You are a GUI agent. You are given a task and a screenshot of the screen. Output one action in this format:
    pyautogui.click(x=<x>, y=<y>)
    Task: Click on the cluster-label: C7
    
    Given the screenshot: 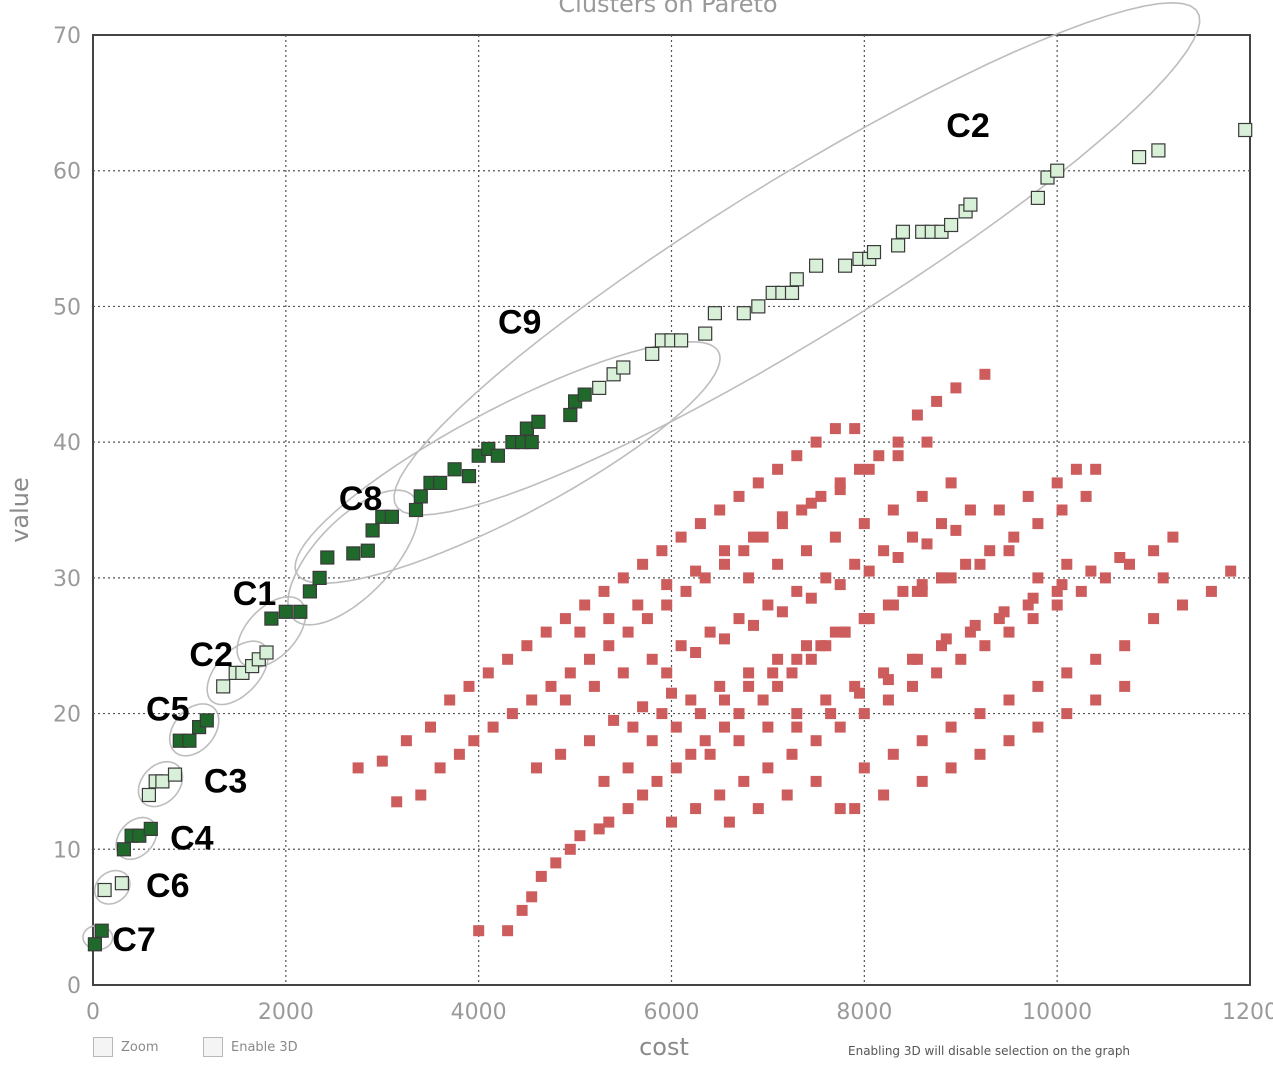 What is the action you would take?
    pyautogui.click(x=133, y=940)
    